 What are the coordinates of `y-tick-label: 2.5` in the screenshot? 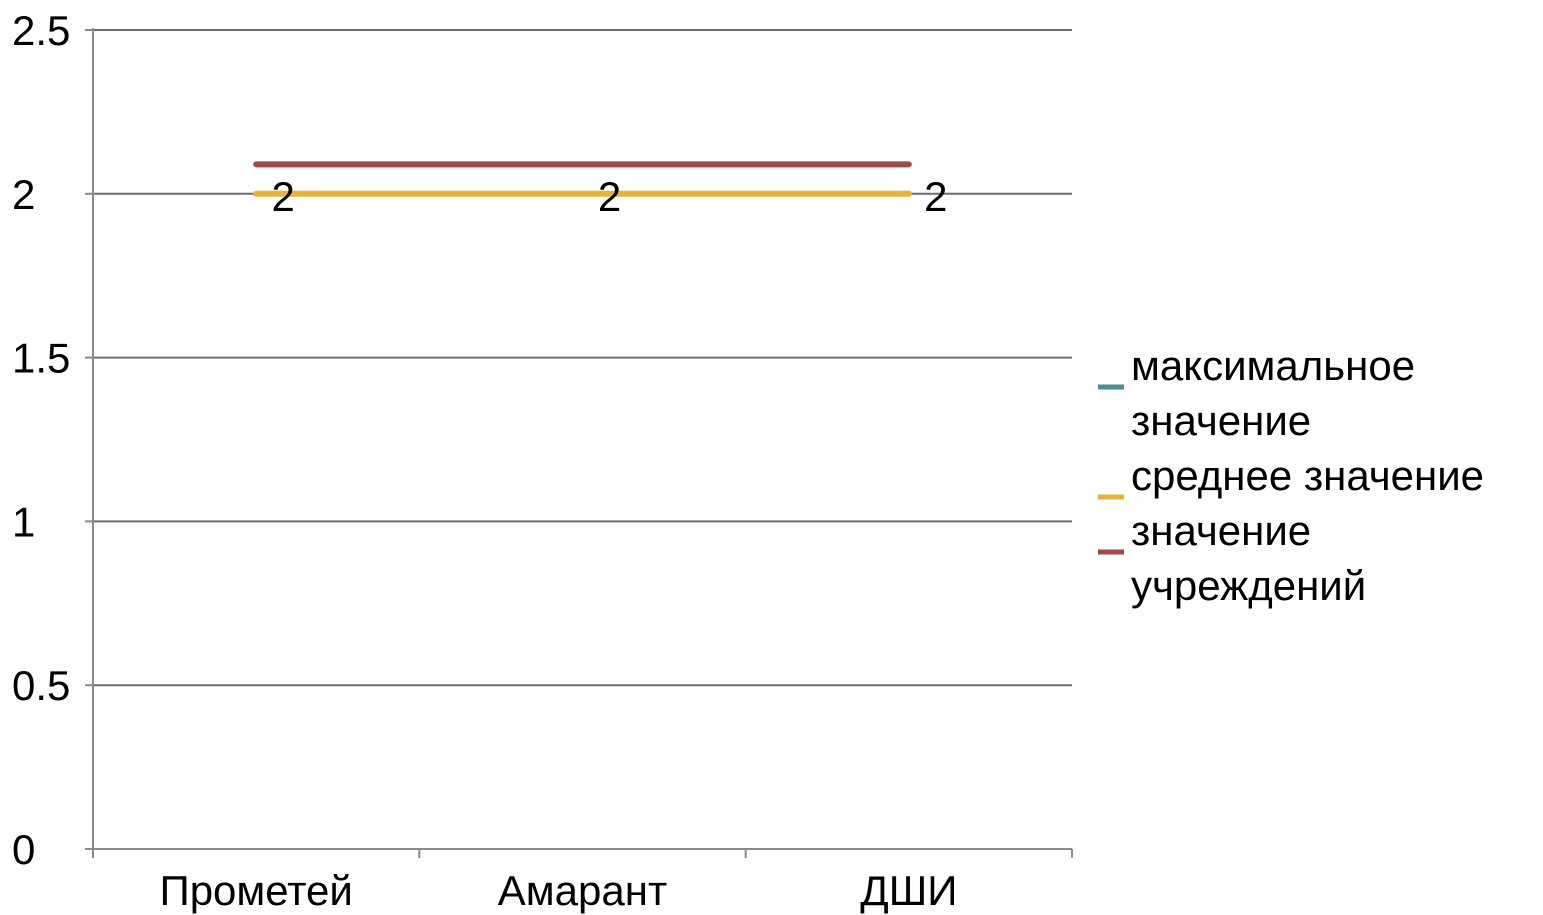 It's located at (41, 30).